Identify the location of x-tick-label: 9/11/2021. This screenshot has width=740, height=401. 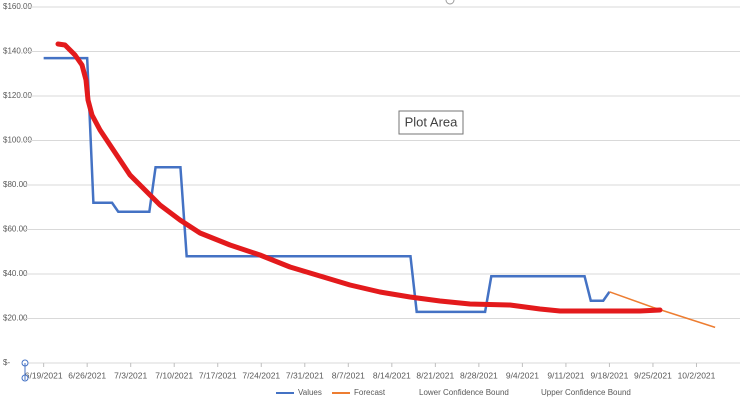
(565, 375).